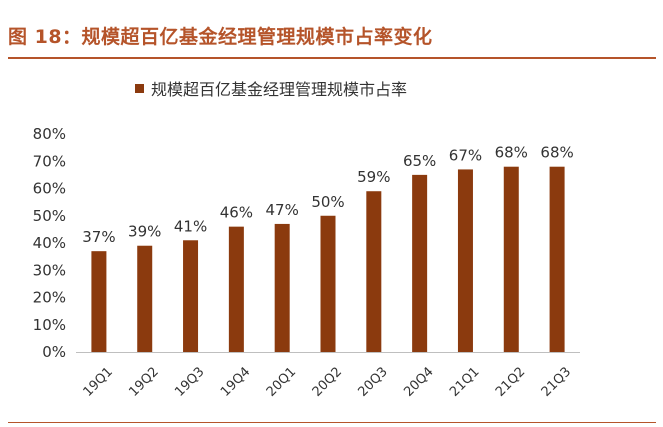 Image resolution: width=663 pixels, height=427 pixels. I want to click on figure-title: 图 18：规模超百亿基金经理管理规模市占率变化, so click(220, 37).